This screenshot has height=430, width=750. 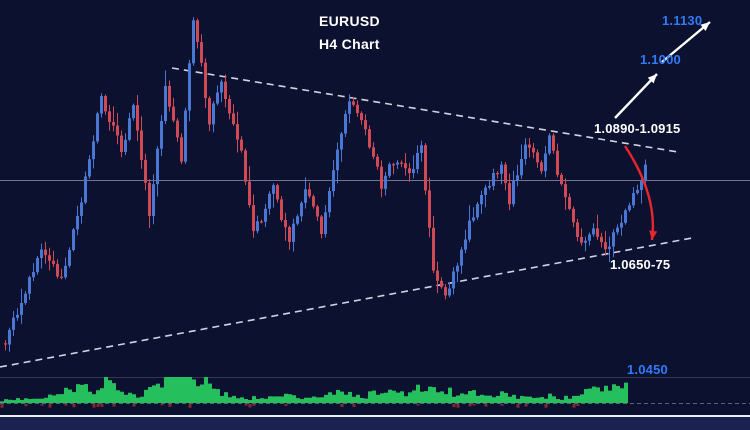 What do you see at coordinates (637, 128) in the screenshot?
I see `resistance-zone-label: 1.0890-1.0915` at bounding box center [637, 128].